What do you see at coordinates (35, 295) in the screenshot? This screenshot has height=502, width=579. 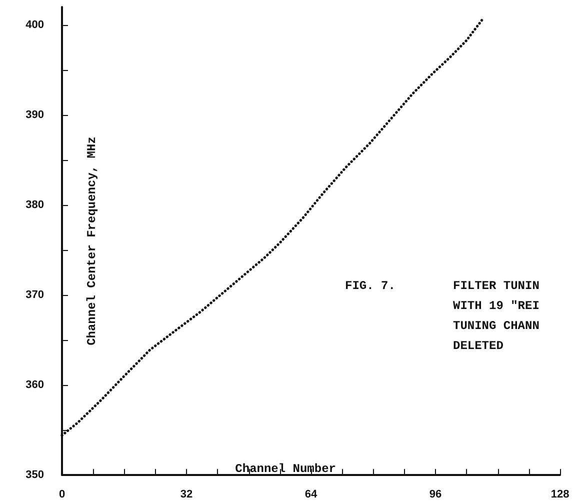 I see `y-tick-label: 370` at bounding box center [35, 295].